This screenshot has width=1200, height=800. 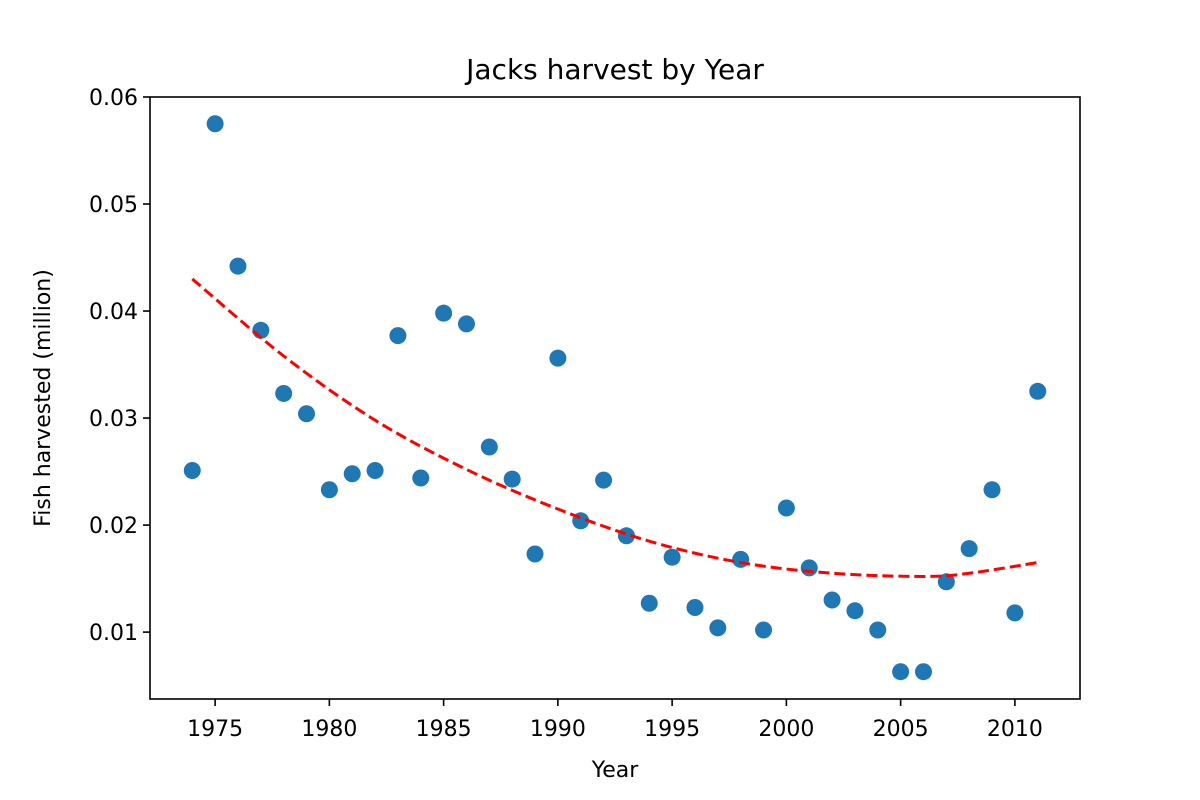 I want to click on y-tick-label: 0.03, so click(x=113, y=419).